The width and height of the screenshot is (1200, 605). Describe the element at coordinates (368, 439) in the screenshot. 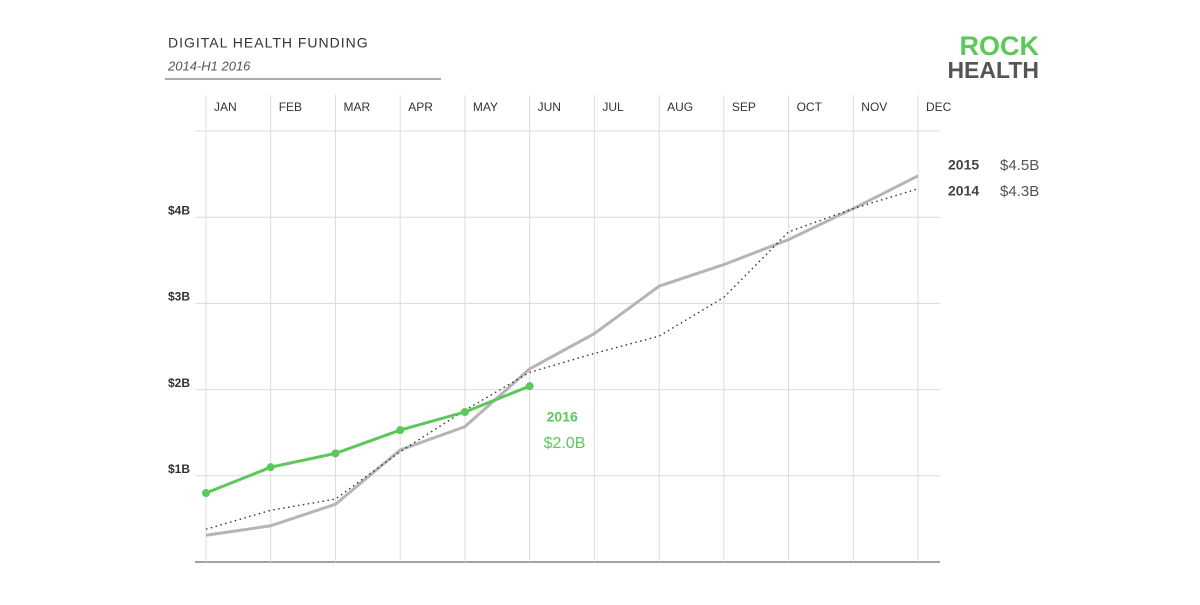

I see `series-line` at that location.